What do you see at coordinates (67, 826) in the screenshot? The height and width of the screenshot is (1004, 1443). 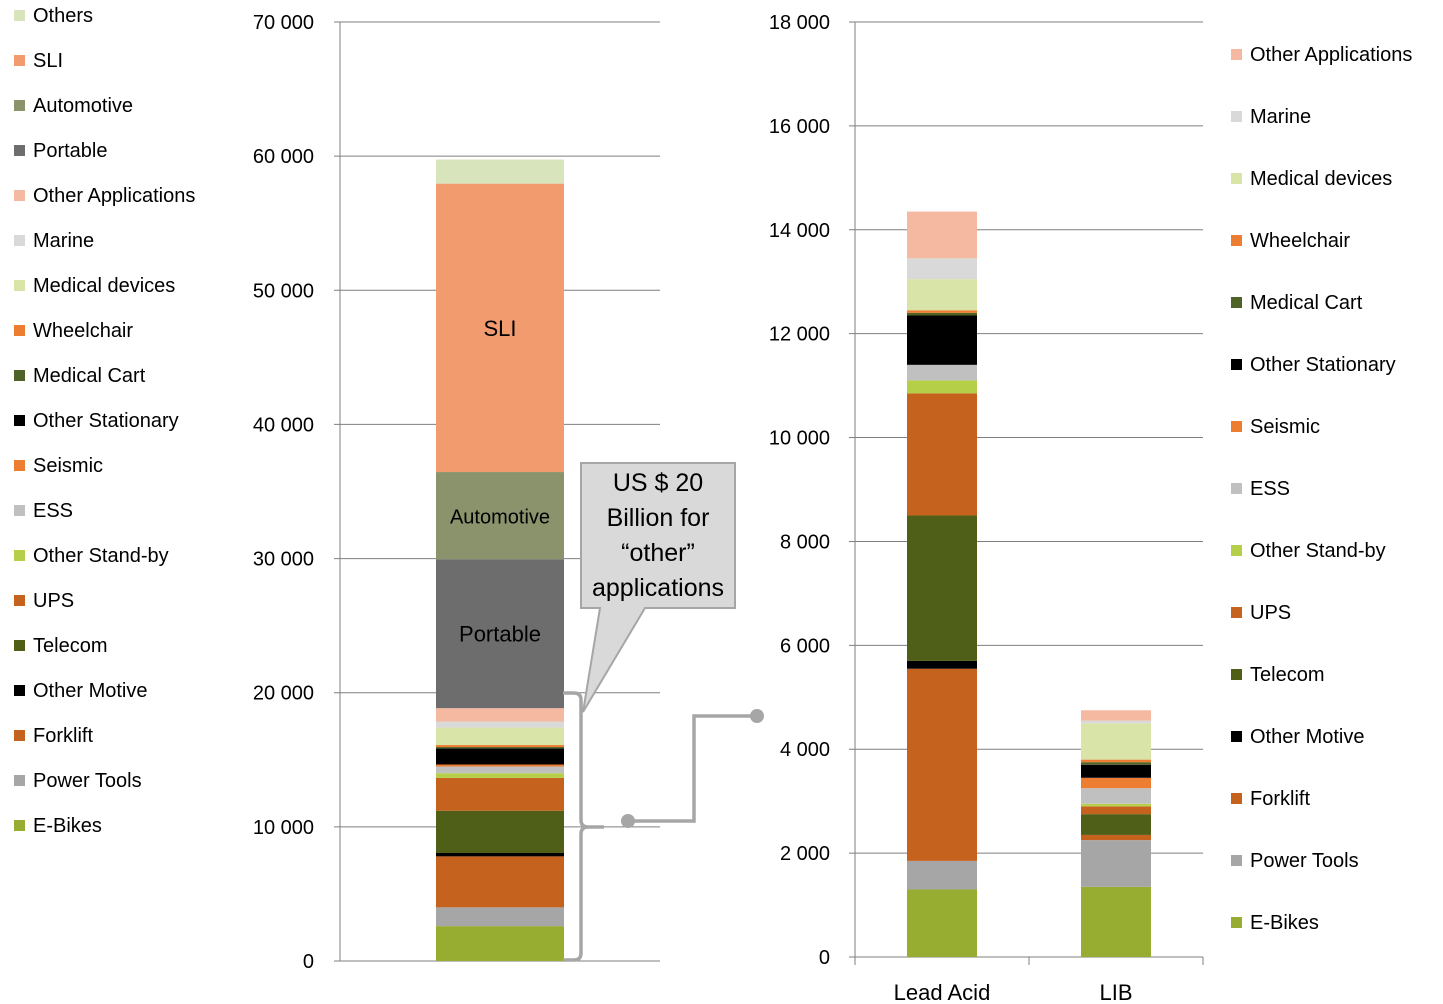 I see `legend-label-e-bikes: E-Bikes` at bounding box center [67, 826].